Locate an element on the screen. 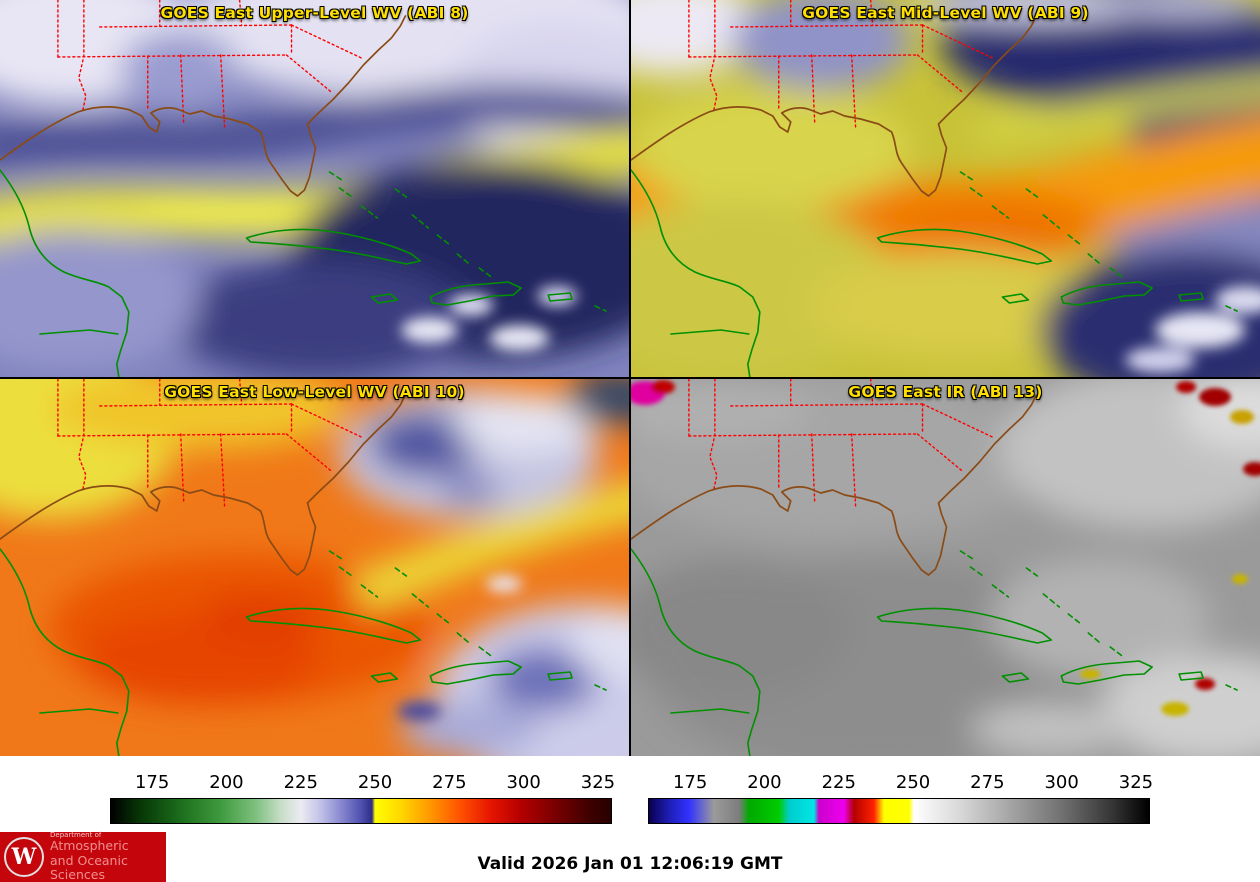  ir-colorbar-group: 175 200 225 250 275 300 325 is located at coordinates (901, 798).